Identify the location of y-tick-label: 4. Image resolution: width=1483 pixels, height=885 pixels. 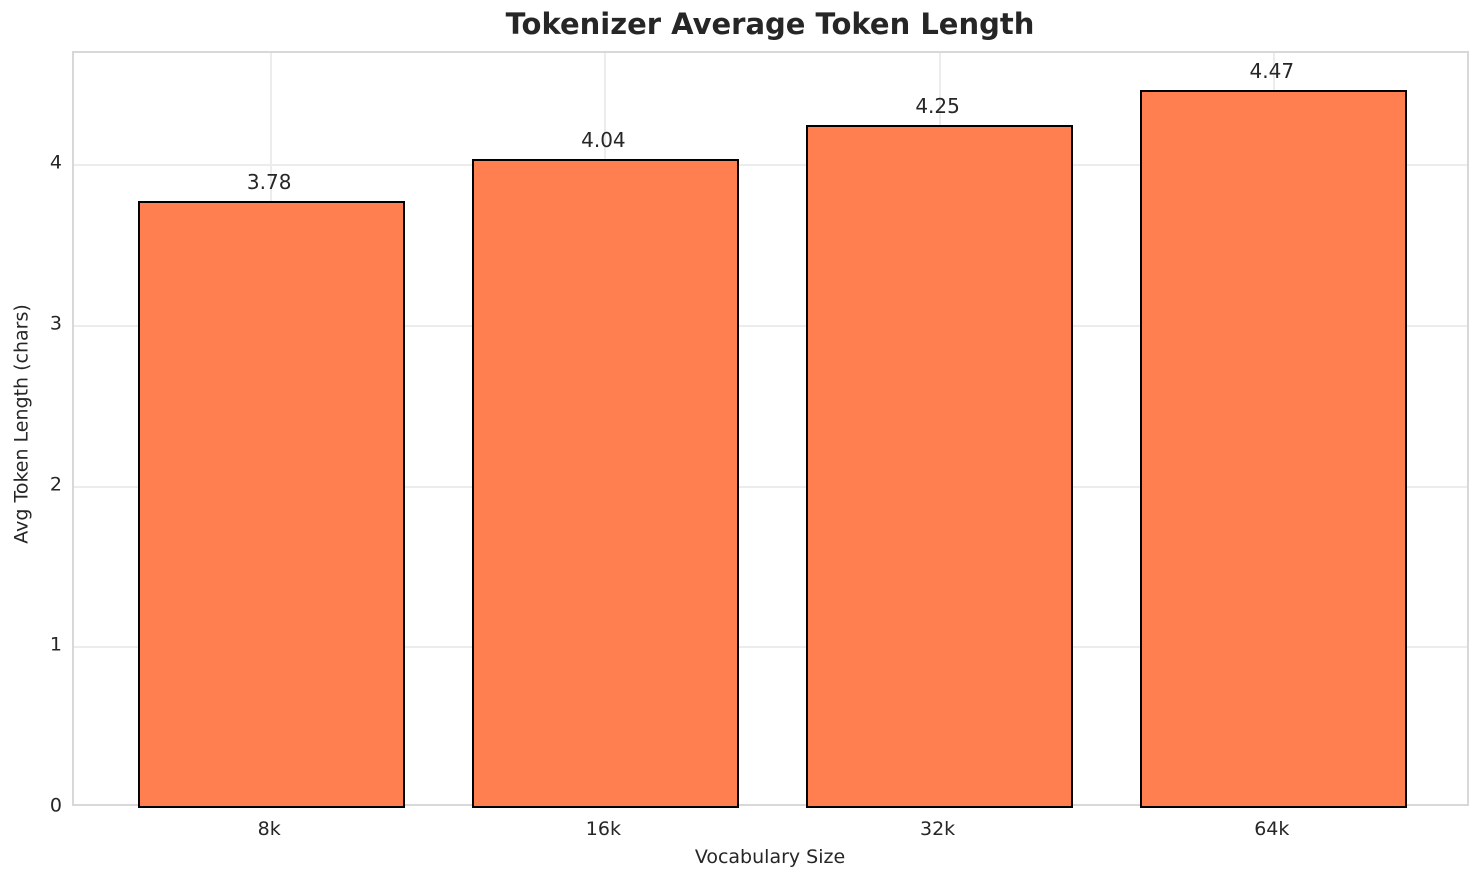
(55, 162).